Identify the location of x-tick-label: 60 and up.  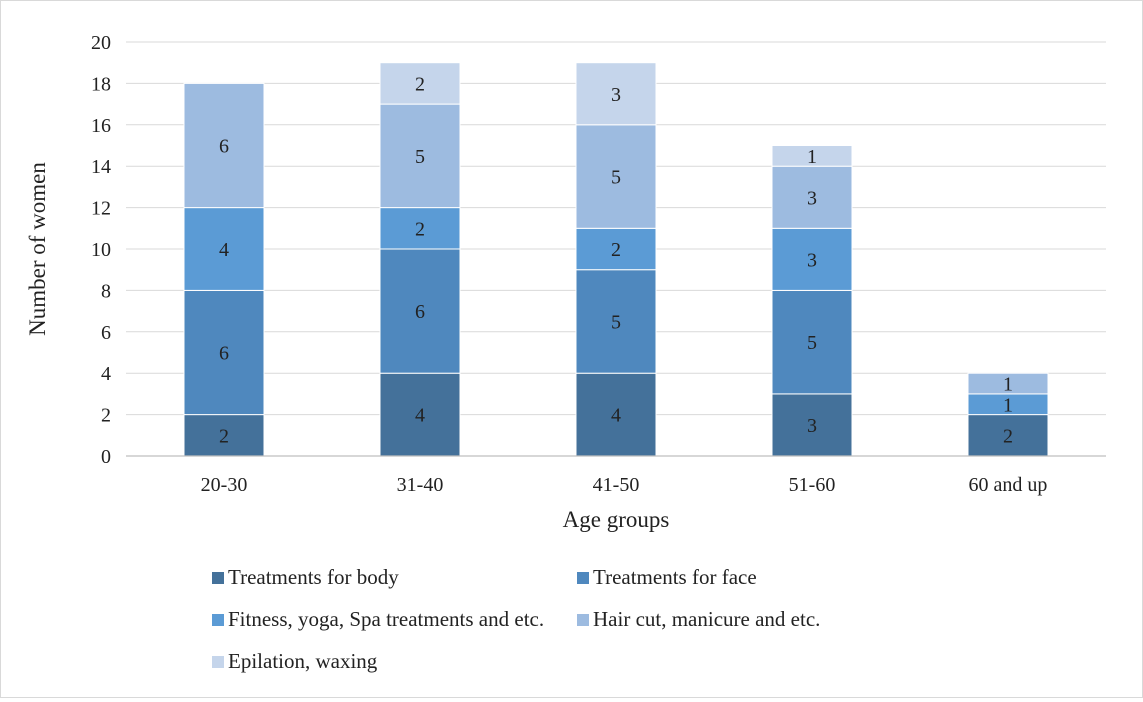
(1008, 485).